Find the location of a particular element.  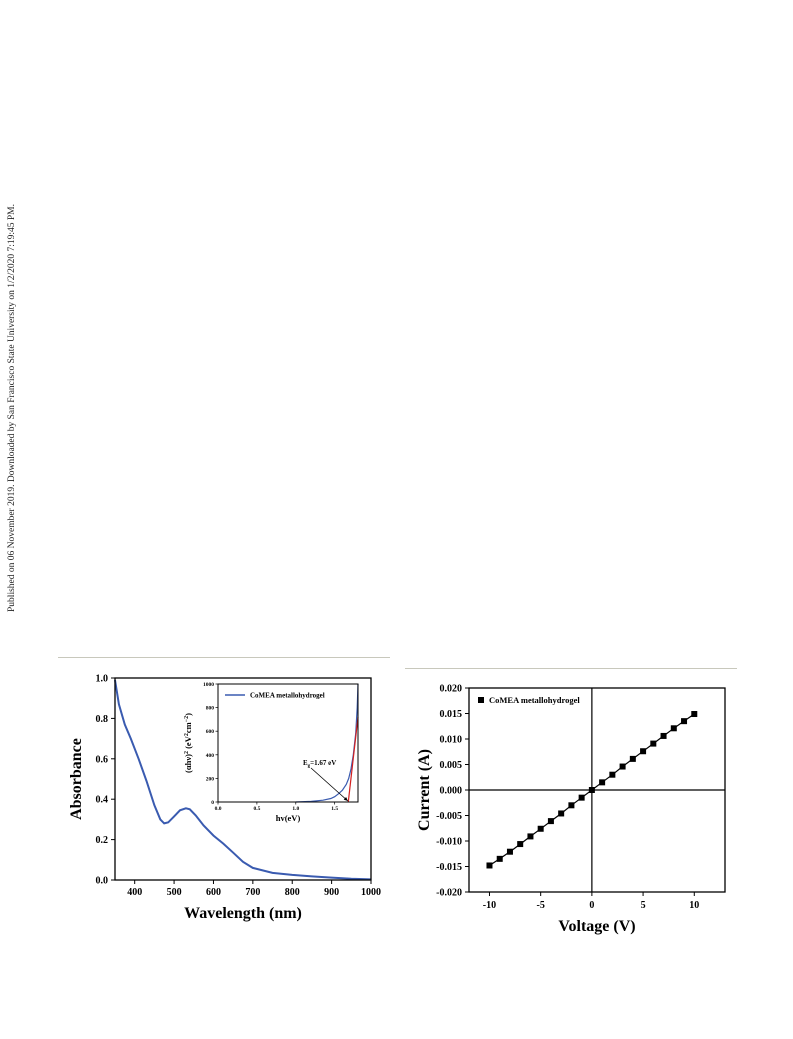

inset-y-tick-label: 800 is located at coordinates (210, 709).